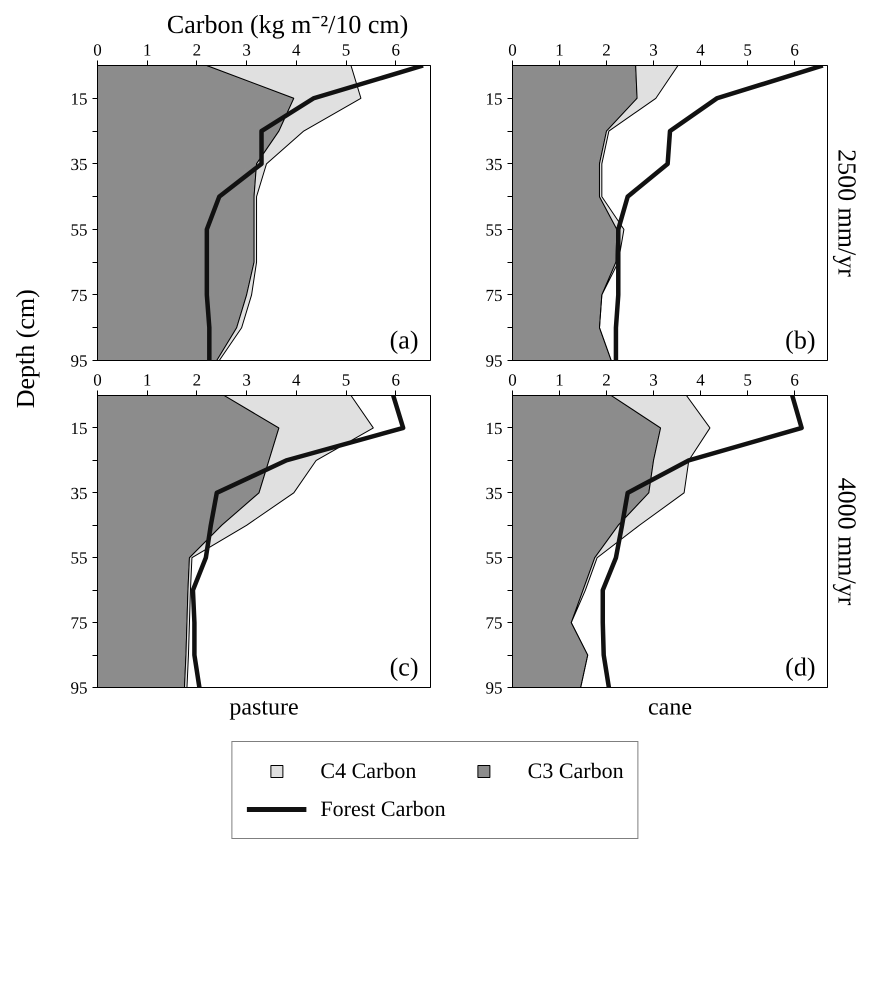 This screenshot has height=981, width=892. I want to click on x-axis-title: cane, so click(670, 707).